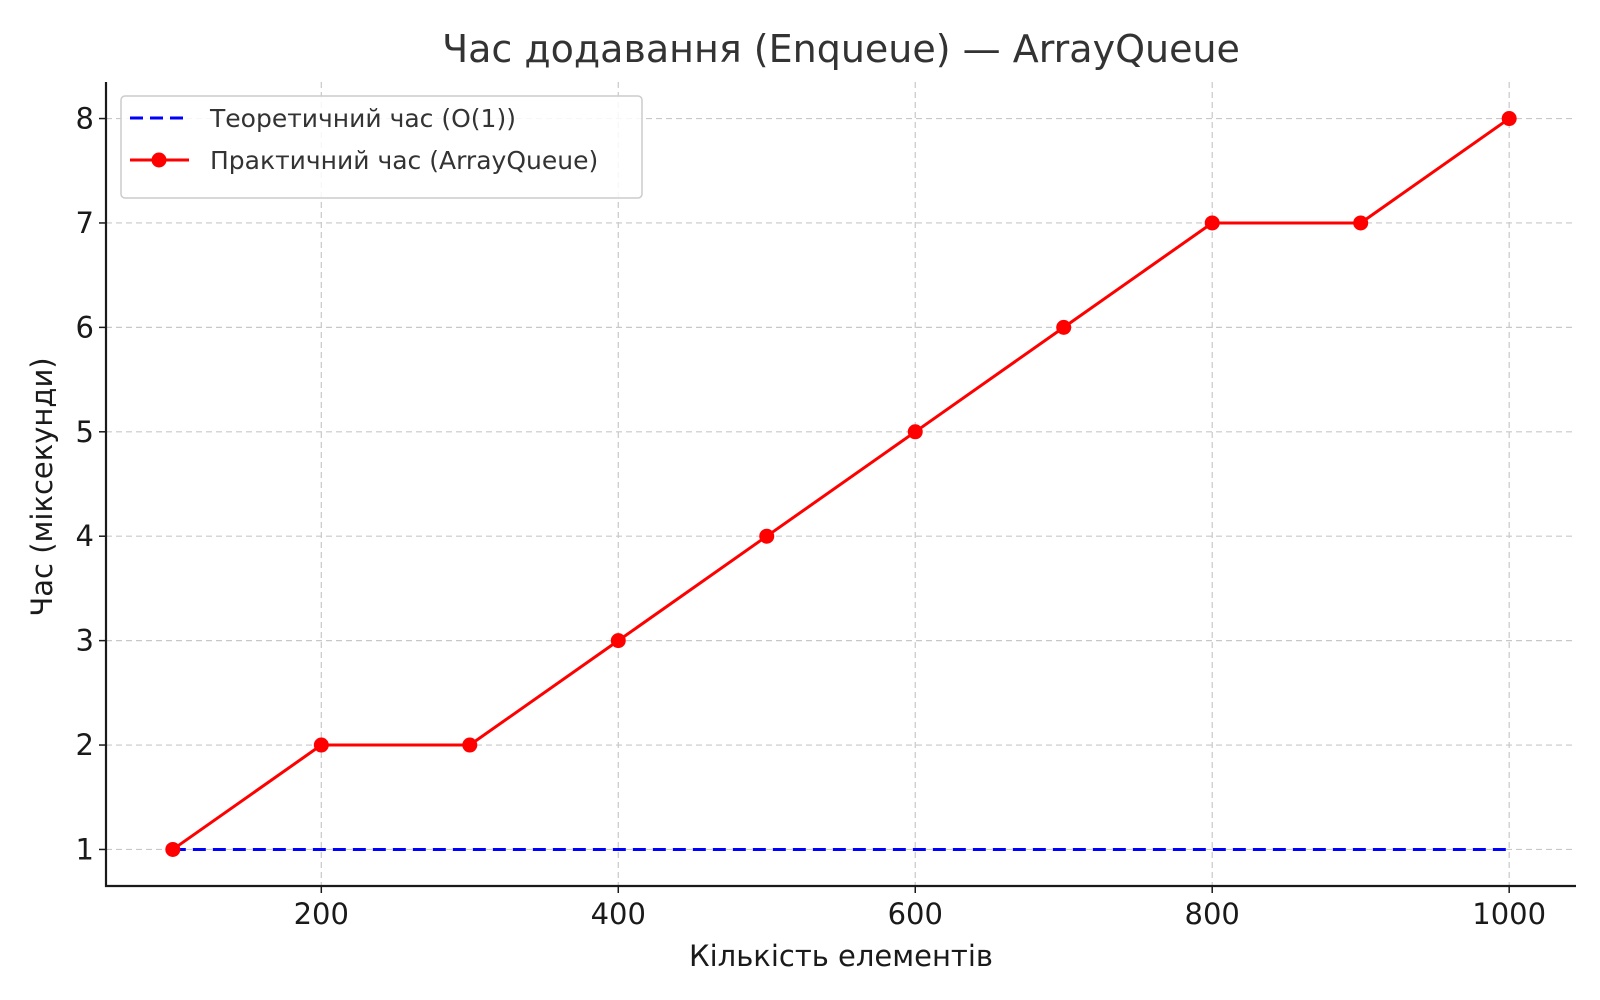 This screenshot has height=1000, width=1600. I want to click on y-tick-label: 8, so click(85, 119).